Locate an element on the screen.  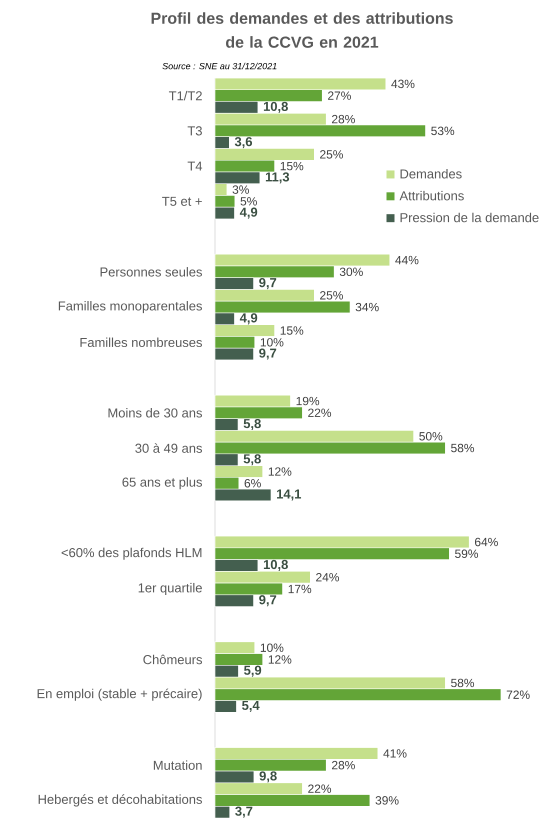
legend-label: Attributions is located at coordinates (432, 195).